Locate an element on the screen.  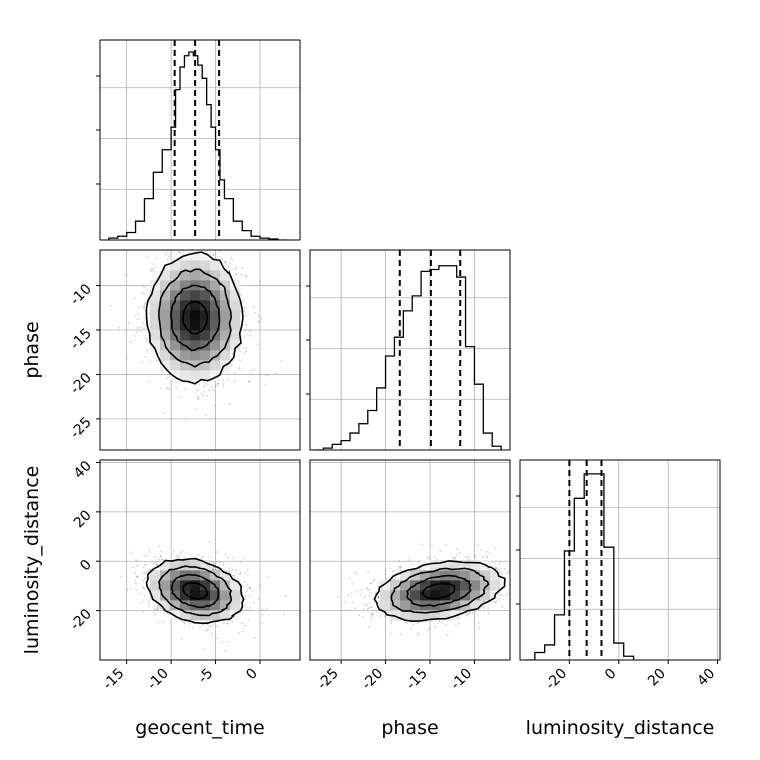
contour-level is located at coordinates (439, 591).